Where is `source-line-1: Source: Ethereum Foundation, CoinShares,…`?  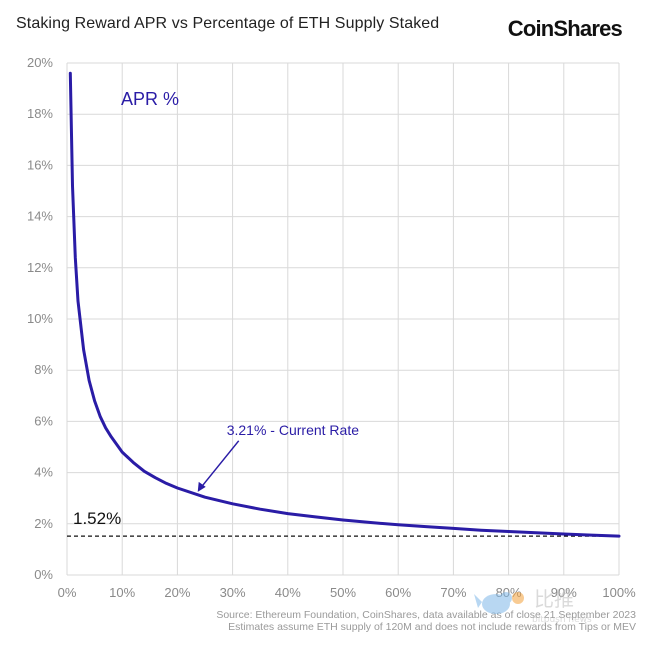 source-line-1: Source: Ethereum Foundation, CoinShares,… is located at coordinates (426, 615).